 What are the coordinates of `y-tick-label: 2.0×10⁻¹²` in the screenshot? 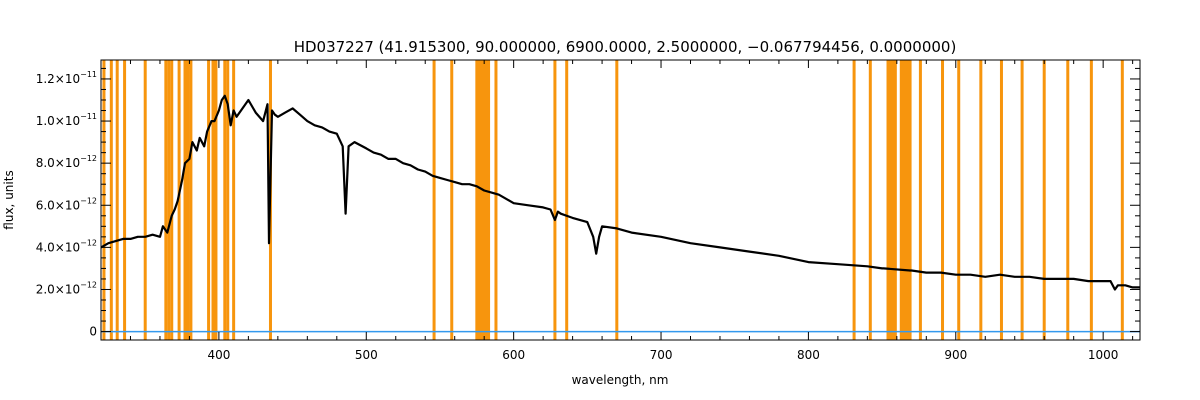 It's located at (66, 288).